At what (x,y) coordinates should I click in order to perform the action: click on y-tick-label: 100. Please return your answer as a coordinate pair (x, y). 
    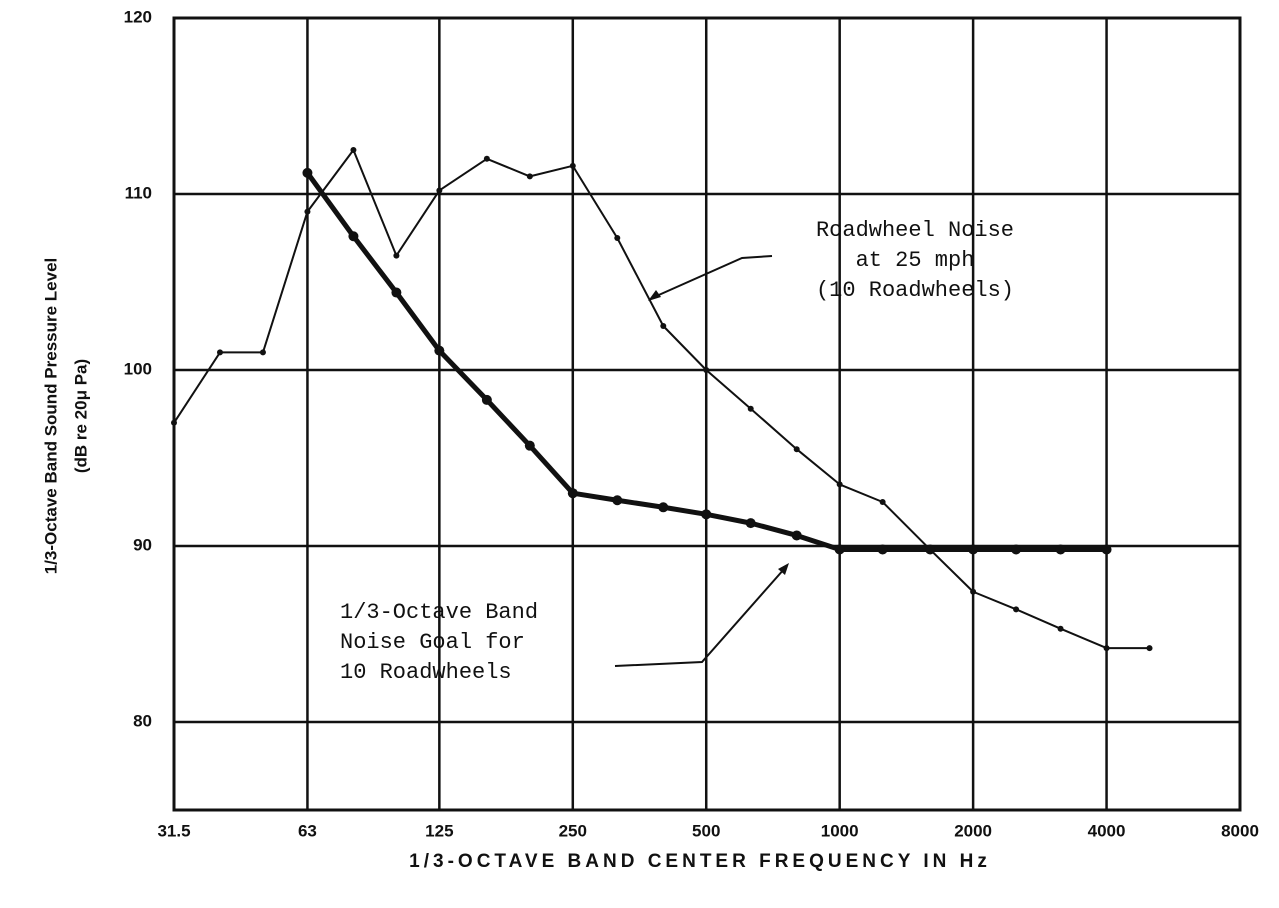
    Looking at the image, I should click on (138, 368).